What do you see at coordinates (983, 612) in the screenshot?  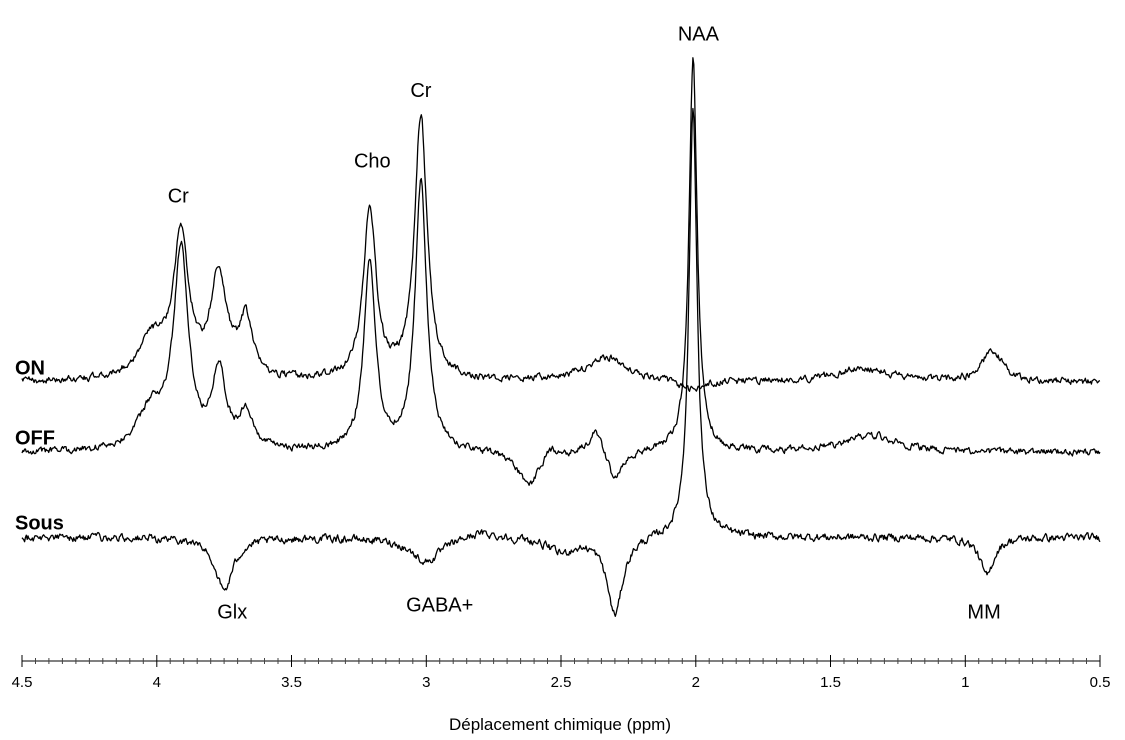 I see `peak-label-mm-6: MM` at bounding box center [983, 612].